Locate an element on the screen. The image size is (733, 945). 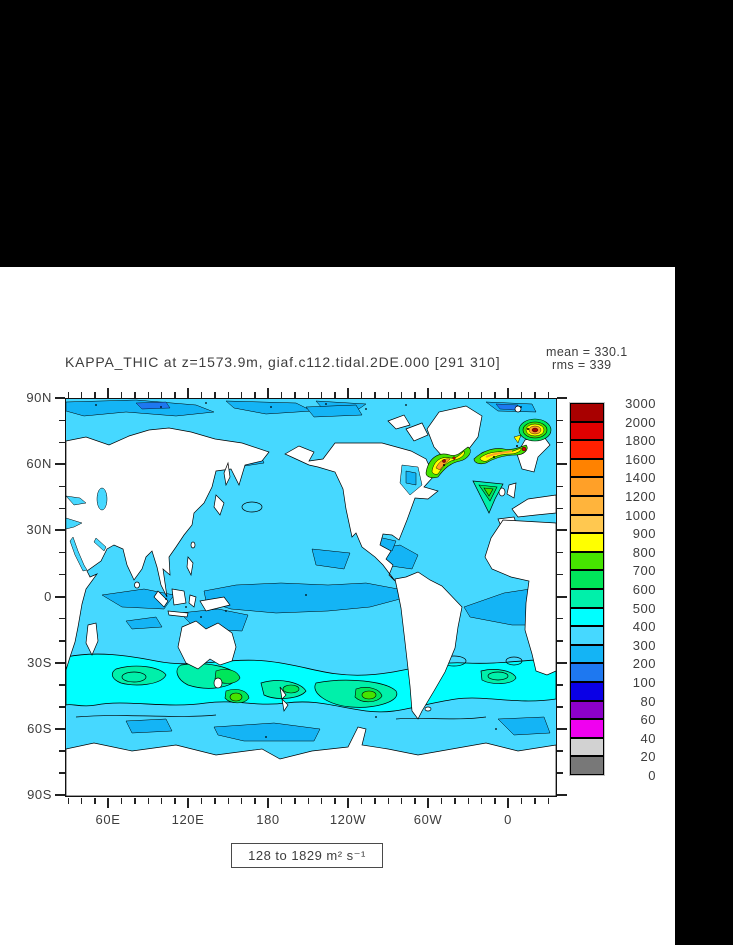
caspian-sea is located at coordinates (102, 499).